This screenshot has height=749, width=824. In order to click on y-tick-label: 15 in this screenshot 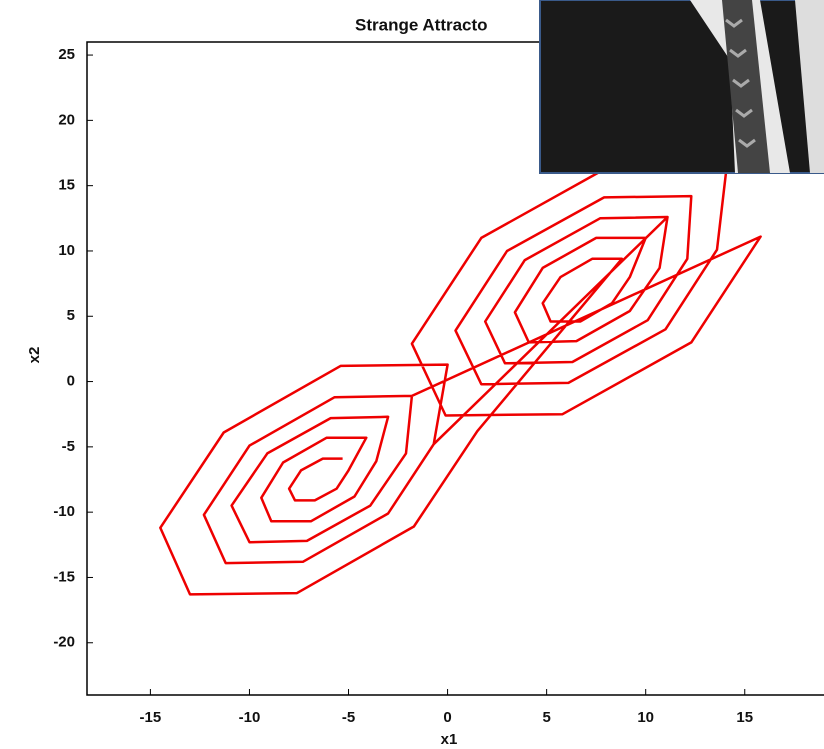, I will do `click(66, 185)`.